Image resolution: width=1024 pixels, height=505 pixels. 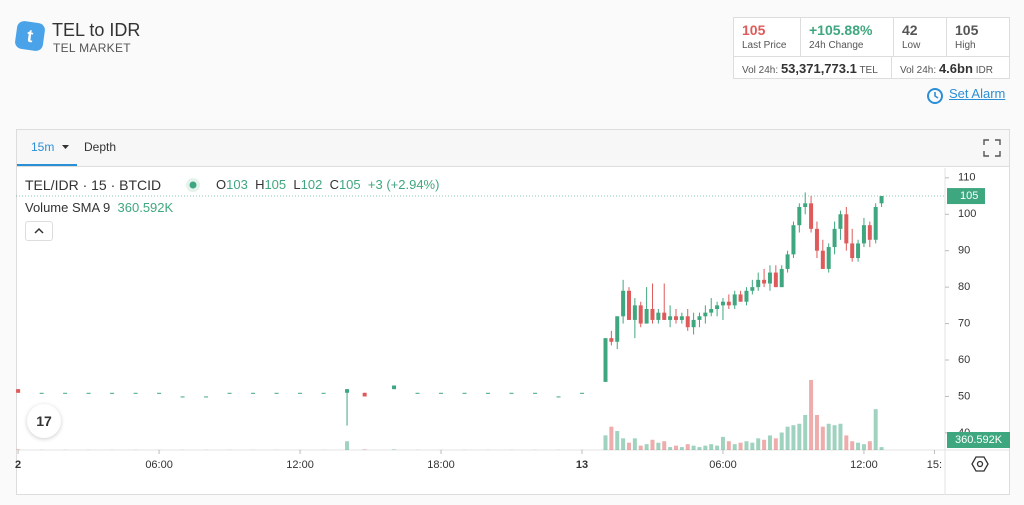 I want to click on tab: Depth, so click(x=100, y=147).